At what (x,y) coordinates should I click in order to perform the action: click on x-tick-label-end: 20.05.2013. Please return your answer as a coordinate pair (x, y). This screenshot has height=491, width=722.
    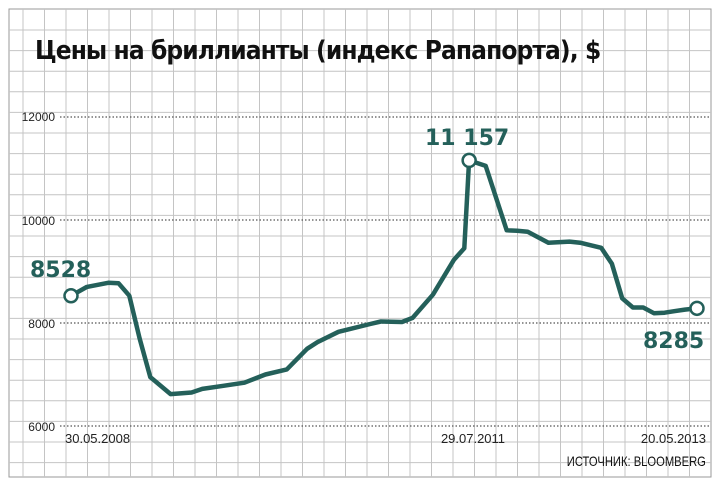
    Looking at the image, I should click on (673, 438).